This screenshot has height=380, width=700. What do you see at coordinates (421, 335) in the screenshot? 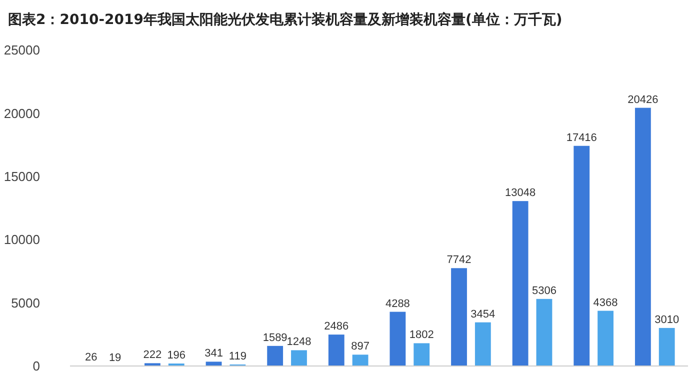
I see `data-label: 1802` at bounding box center [421, 335].